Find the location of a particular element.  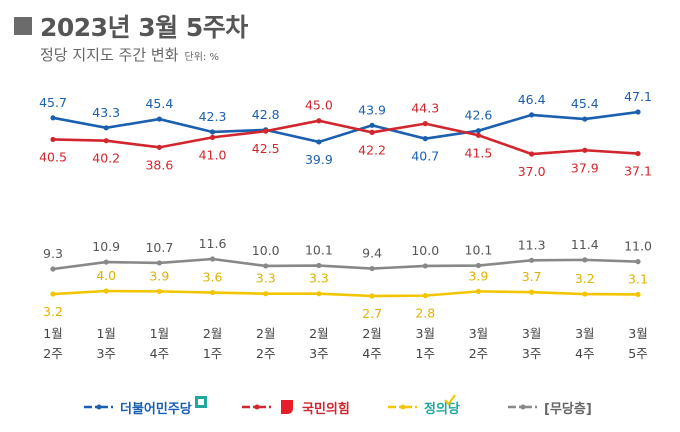

legend-label-ppp: 국민의힘 is located at coordinates (326, 409).